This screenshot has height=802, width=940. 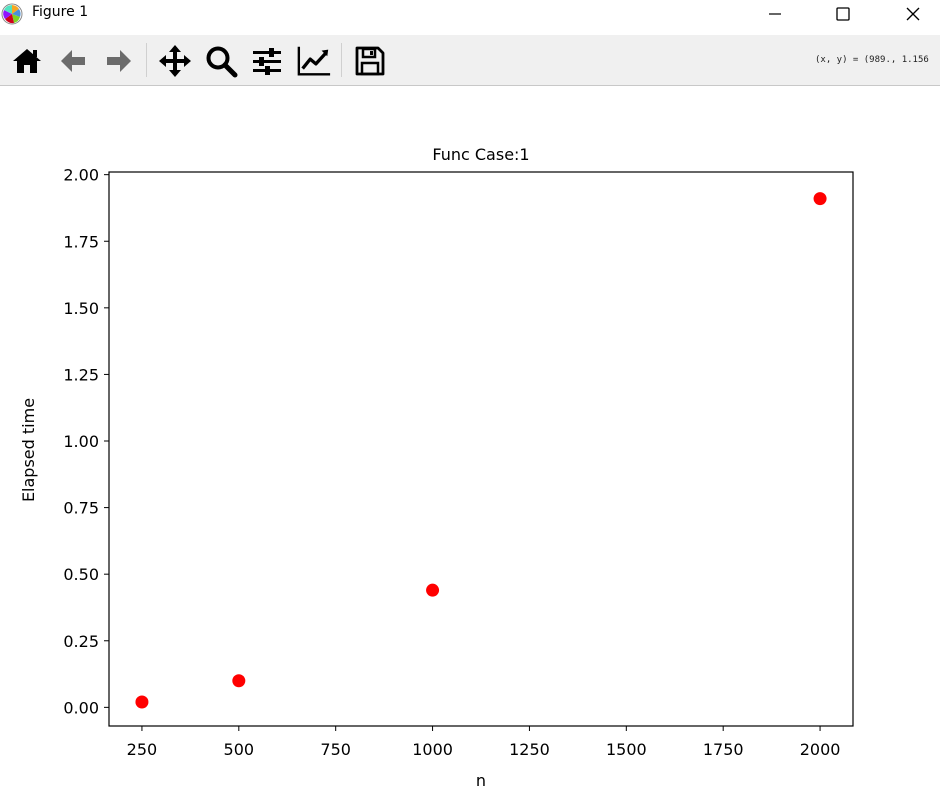 I want to click on y-tick-label: 0.75, so click(x=81, y=508).